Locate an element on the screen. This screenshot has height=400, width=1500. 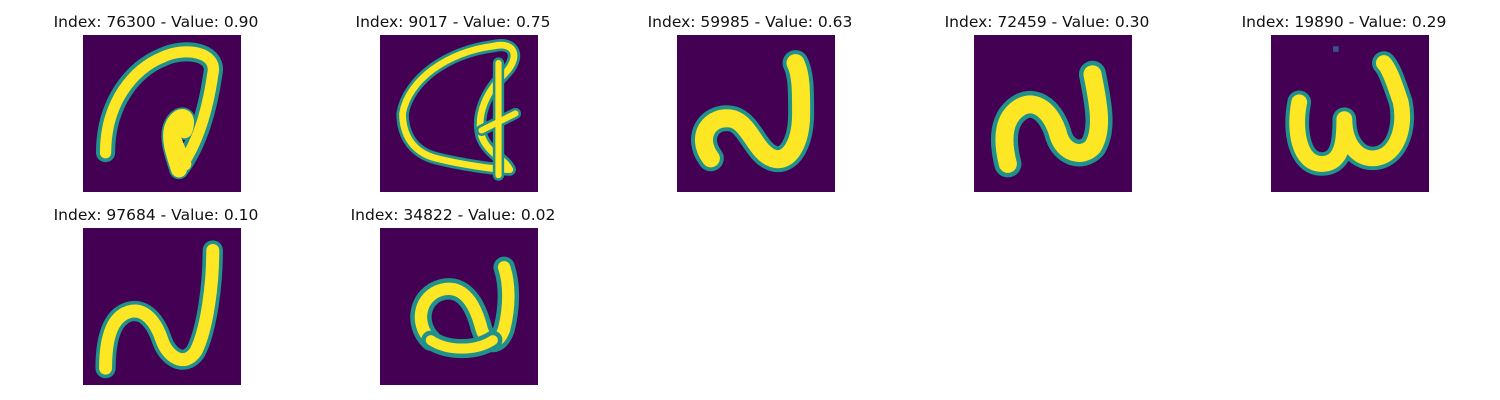
tile-title: Index: 72459 - Value: 0.30 is located at coordinates (1047, 22).